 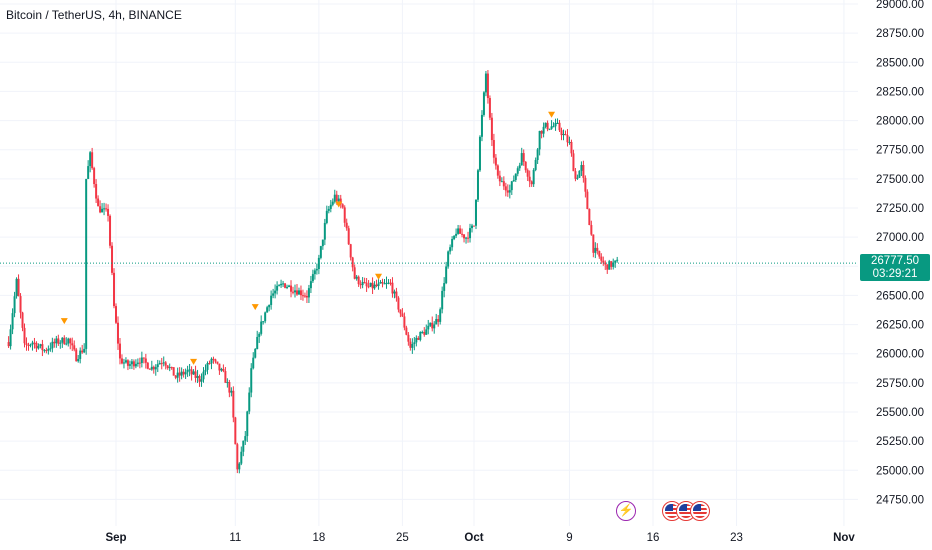 What do you see at coordinates (900, 63) in the screenshot?
I see `y-tick-label: 28500.00` at bounding box center [900, 63].